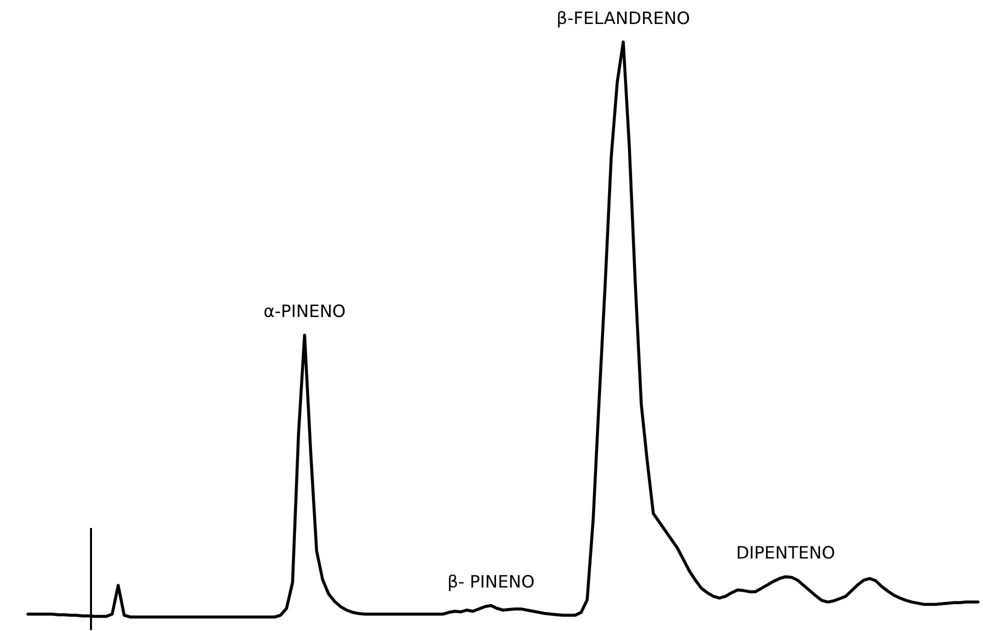 The height and width of the screenshot is (631, 983). What do you see at coordinates (491, 582) in the screenshot?
I see `annotation: β- PINENO` at bounding box center [491, 582].